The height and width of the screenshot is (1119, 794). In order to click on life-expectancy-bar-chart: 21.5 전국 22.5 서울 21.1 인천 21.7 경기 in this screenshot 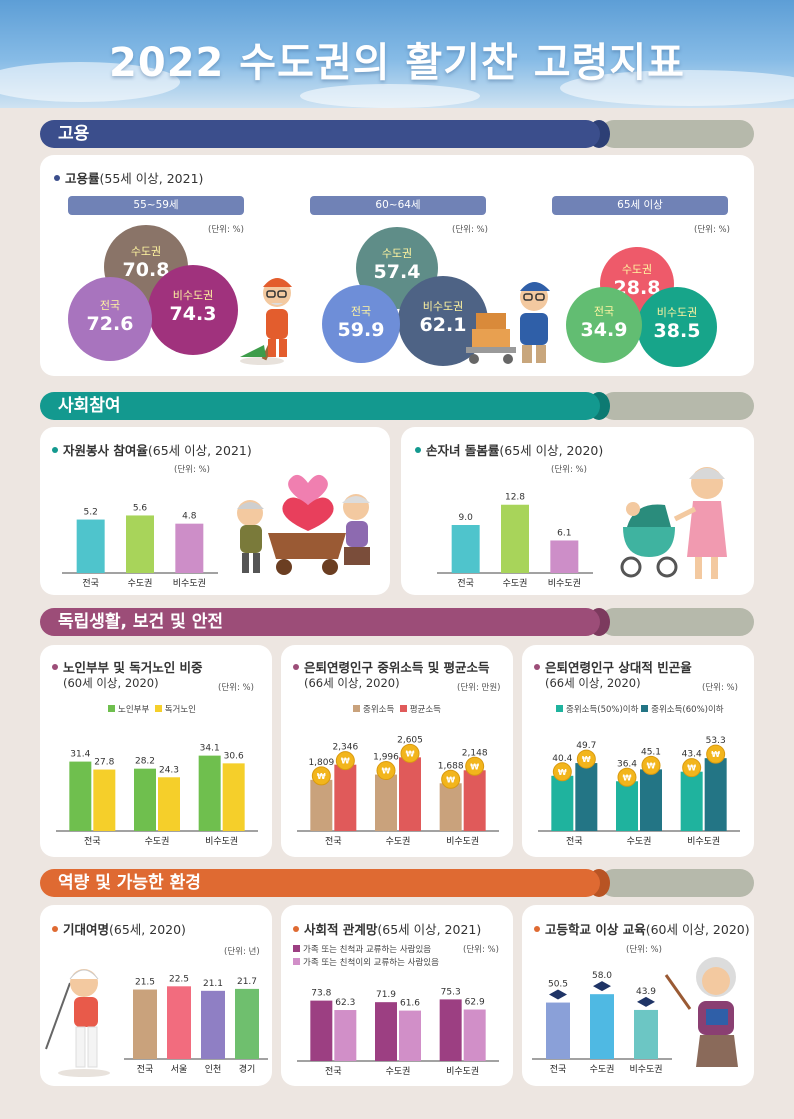, I will do `click(196, 1024)`.